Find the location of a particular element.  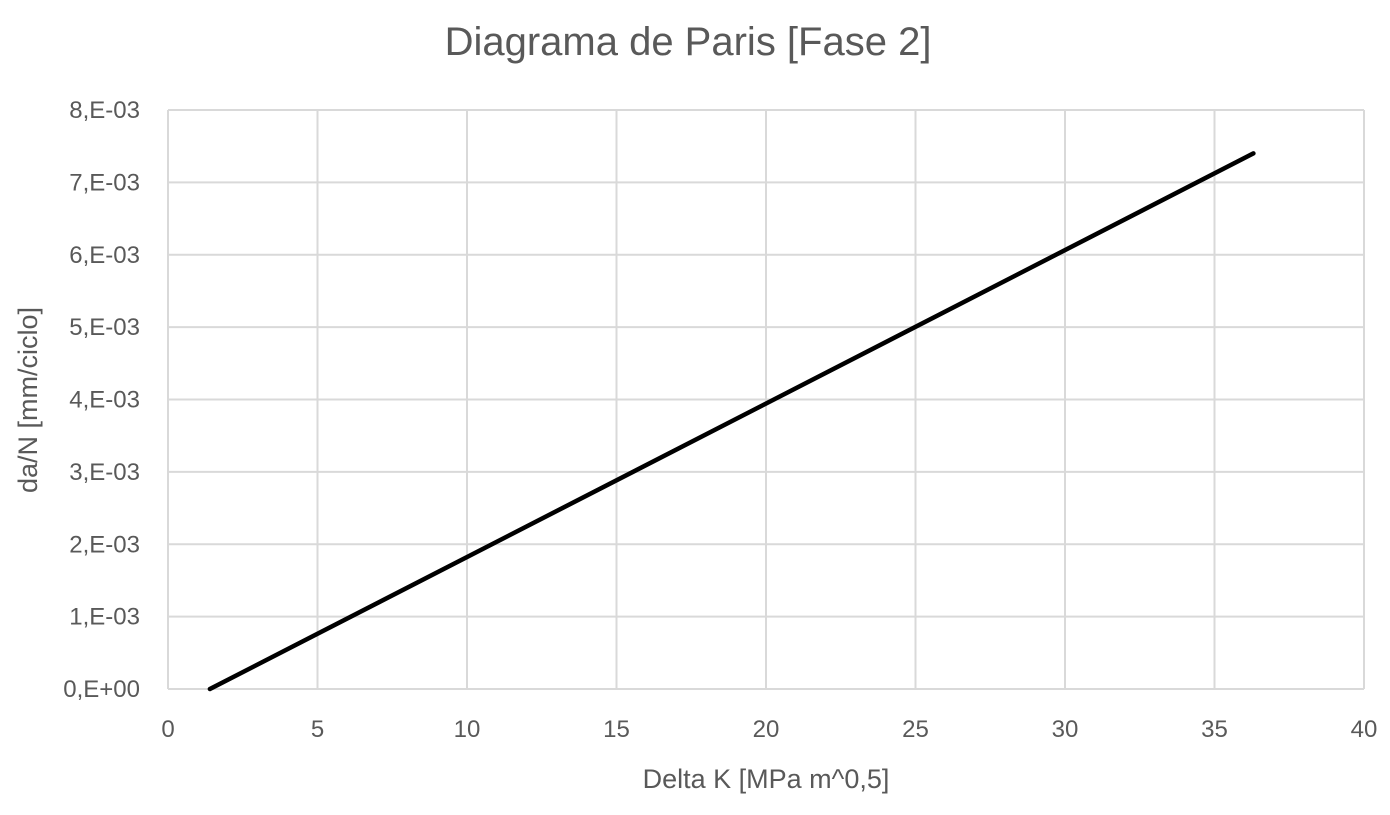

chart-title: Diagrama de Paris [Fase 2] is located at coordinates (688, 42).